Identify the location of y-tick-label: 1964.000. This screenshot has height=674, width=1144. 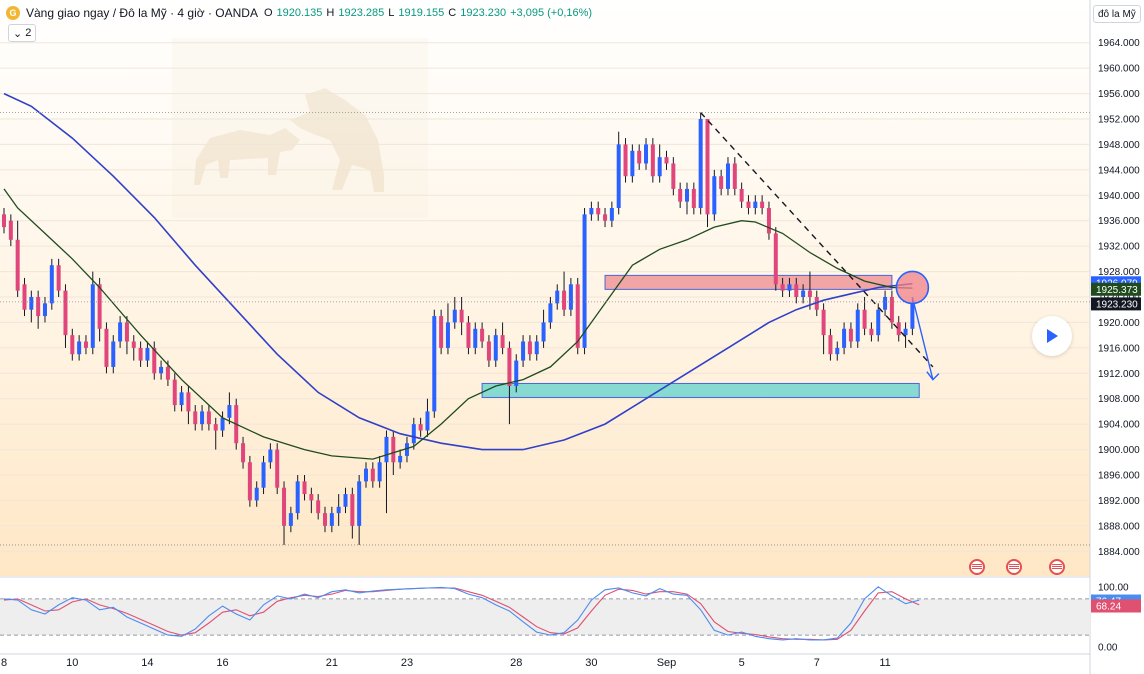
(1119, 43).